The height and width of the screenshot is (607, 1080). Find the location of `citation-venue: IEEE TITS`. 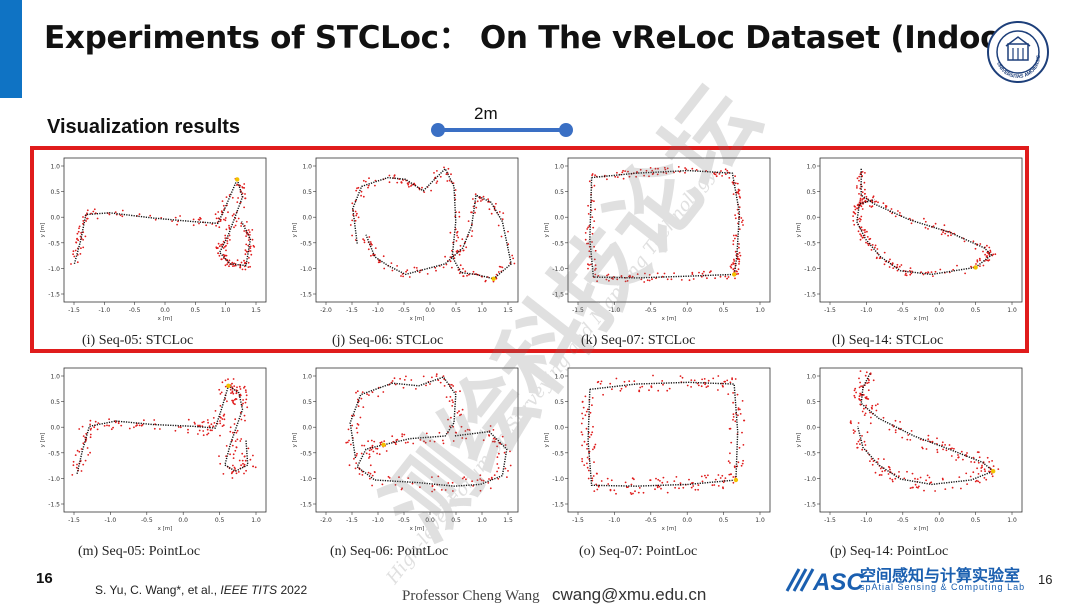

citation-venue: IEEE TITS is located at coordinates (249, 590).